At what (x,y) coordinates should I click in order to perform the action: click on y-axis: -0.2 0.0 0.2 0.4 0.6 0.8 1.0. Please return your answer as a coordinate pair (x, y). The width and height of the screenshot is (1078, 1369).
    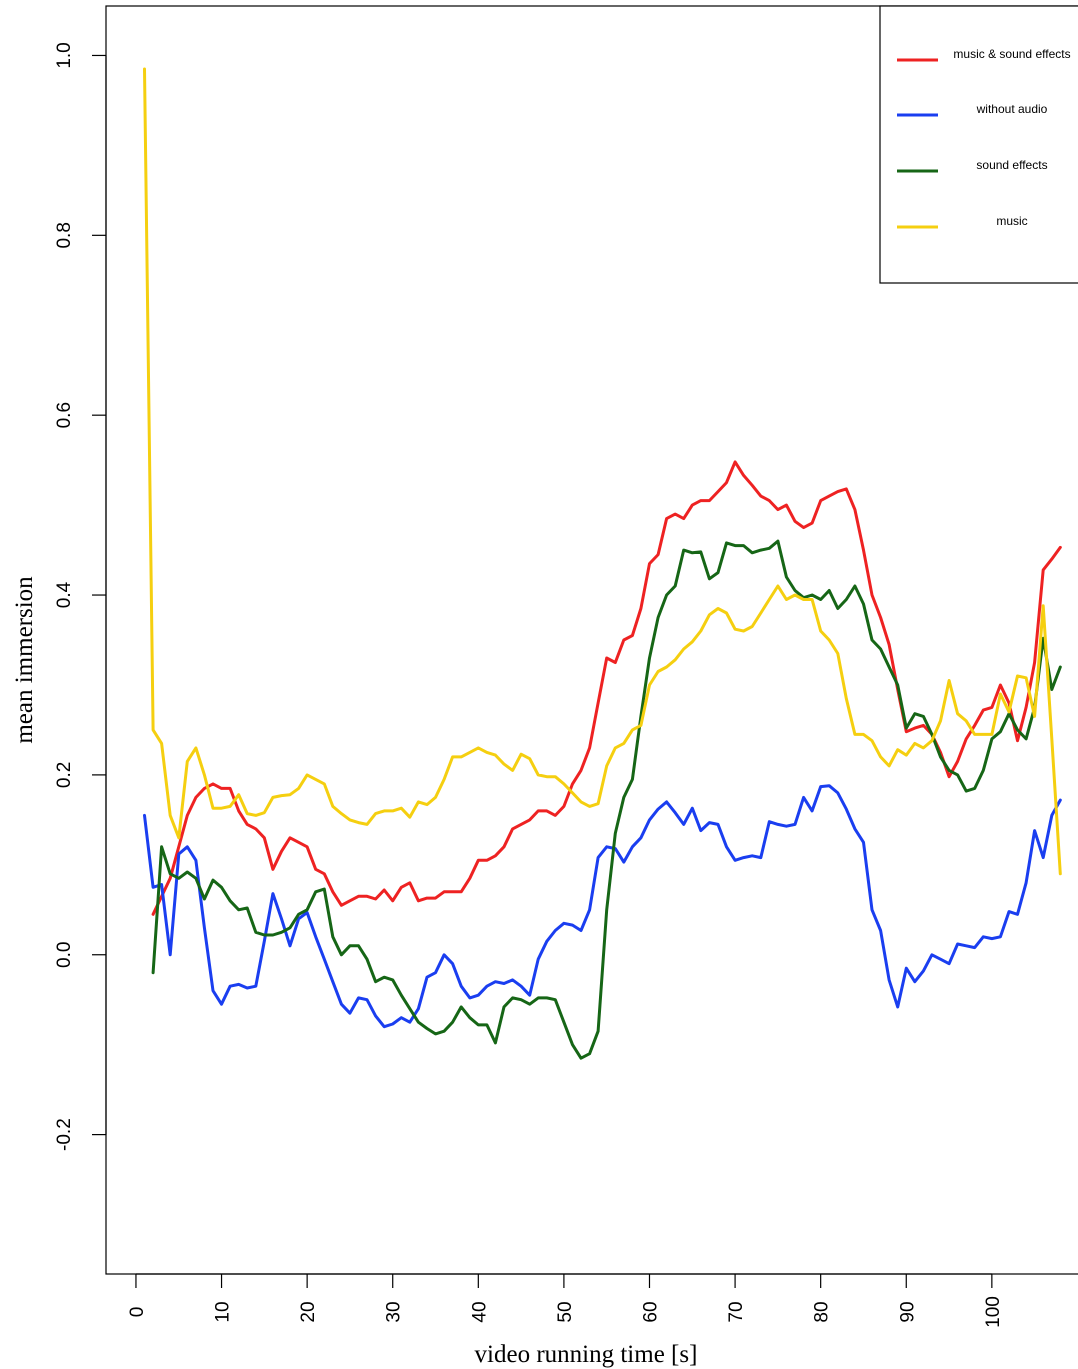
    Looking at the image, I should click on (80, 596).